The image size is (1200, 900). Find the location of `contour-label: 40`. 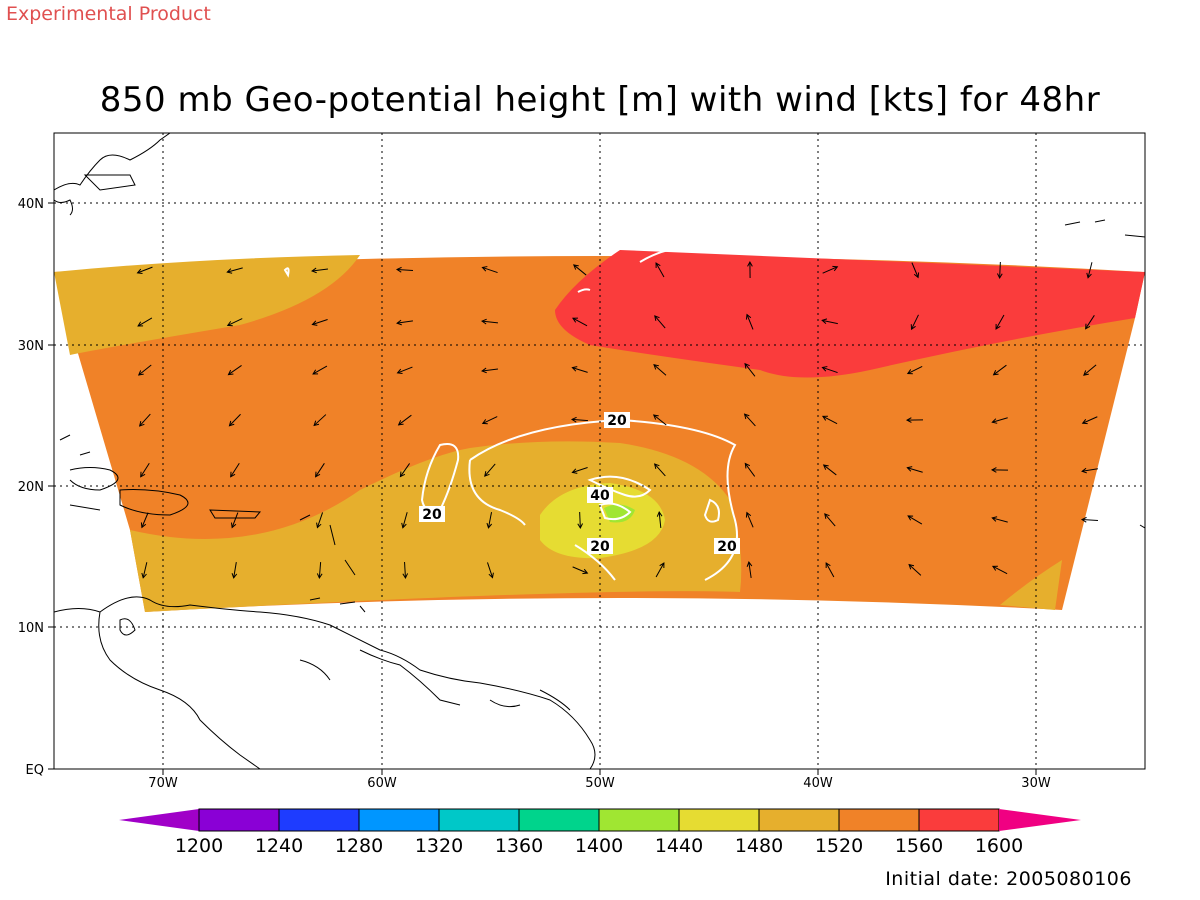

contour-label: 40 is located at coordinates (600, 496).